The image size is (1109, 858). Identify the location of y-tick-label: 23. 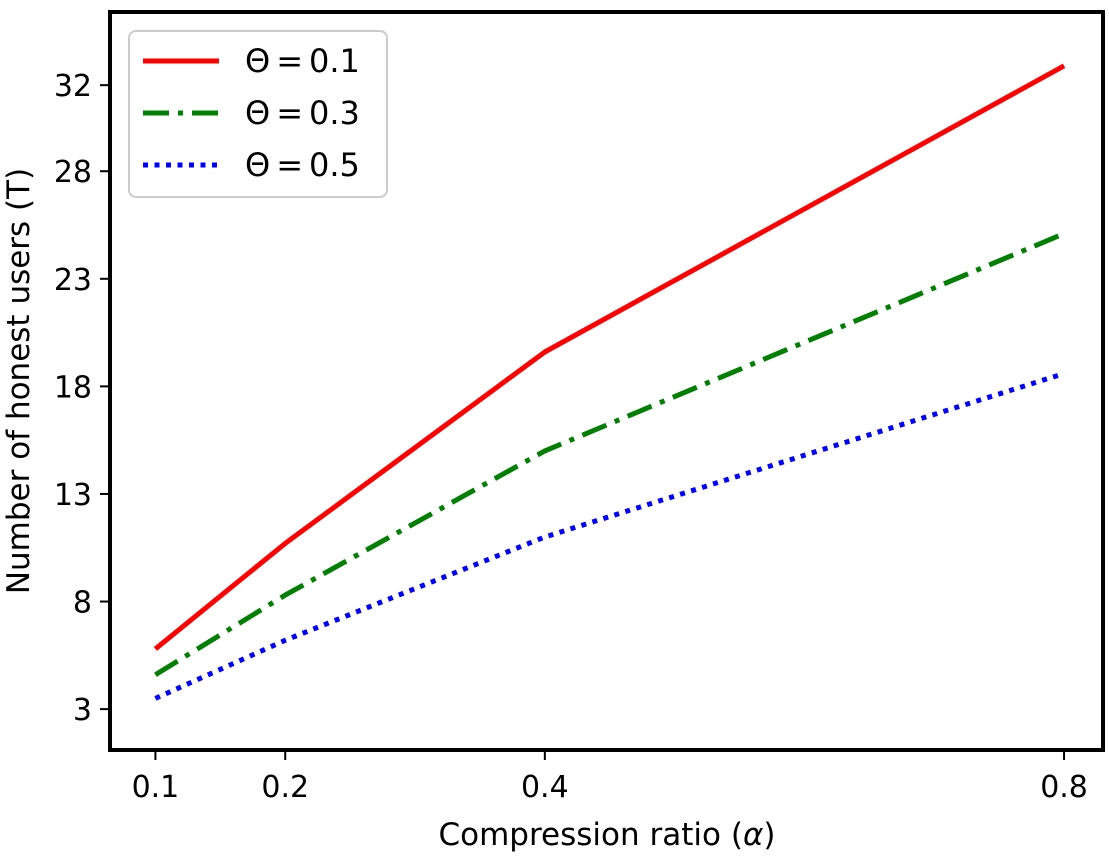
(73, 280).